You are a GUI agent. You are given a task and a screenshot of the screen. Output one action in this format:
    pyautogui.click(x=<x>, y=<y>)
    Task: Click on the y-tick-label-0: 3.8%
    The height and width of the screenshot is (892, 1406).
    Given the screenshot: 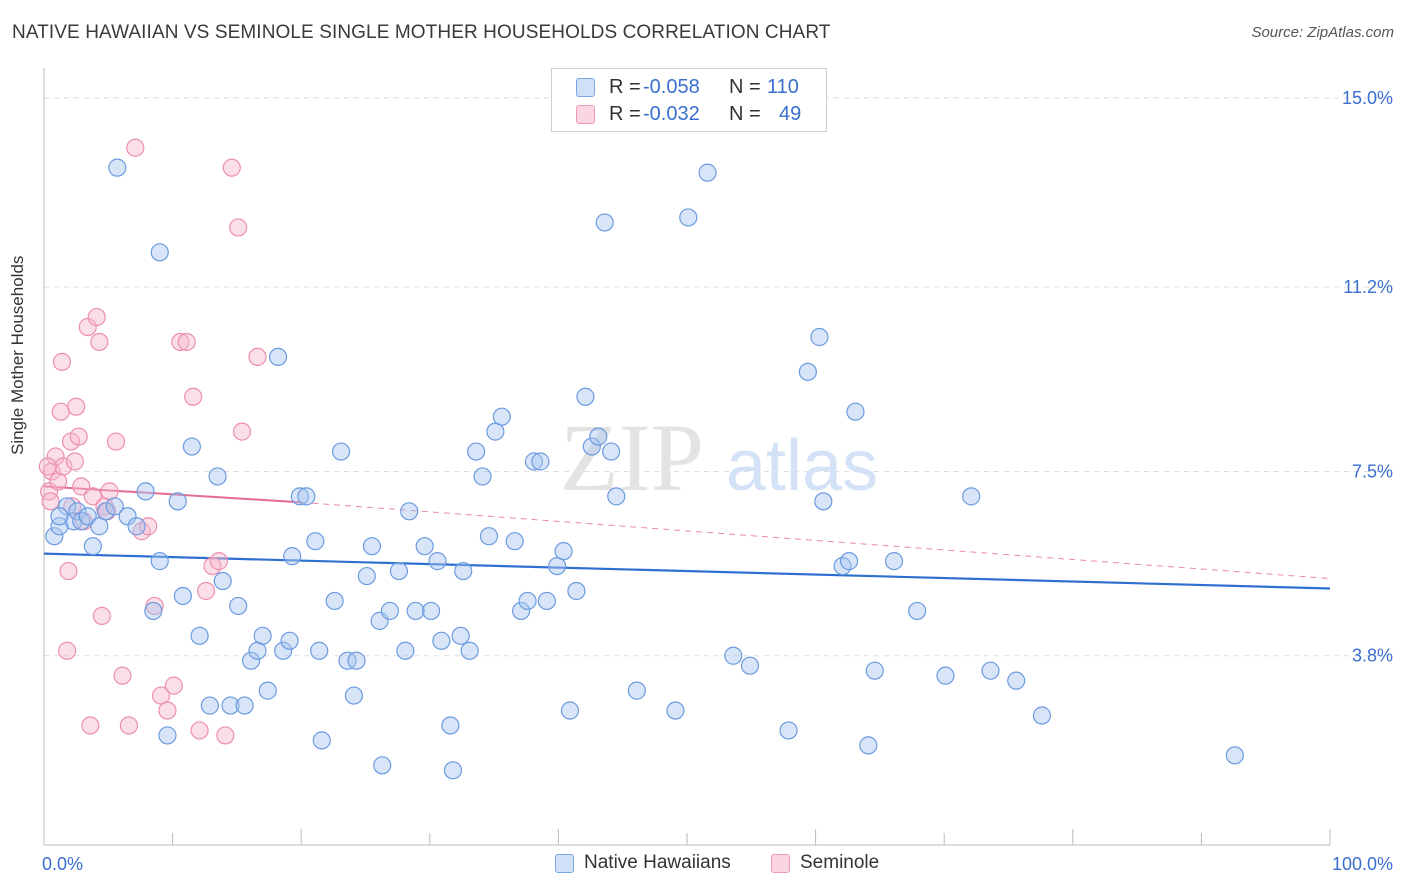 What is the action you would take?
    pyautogui.click(x=1372, y=656)
    